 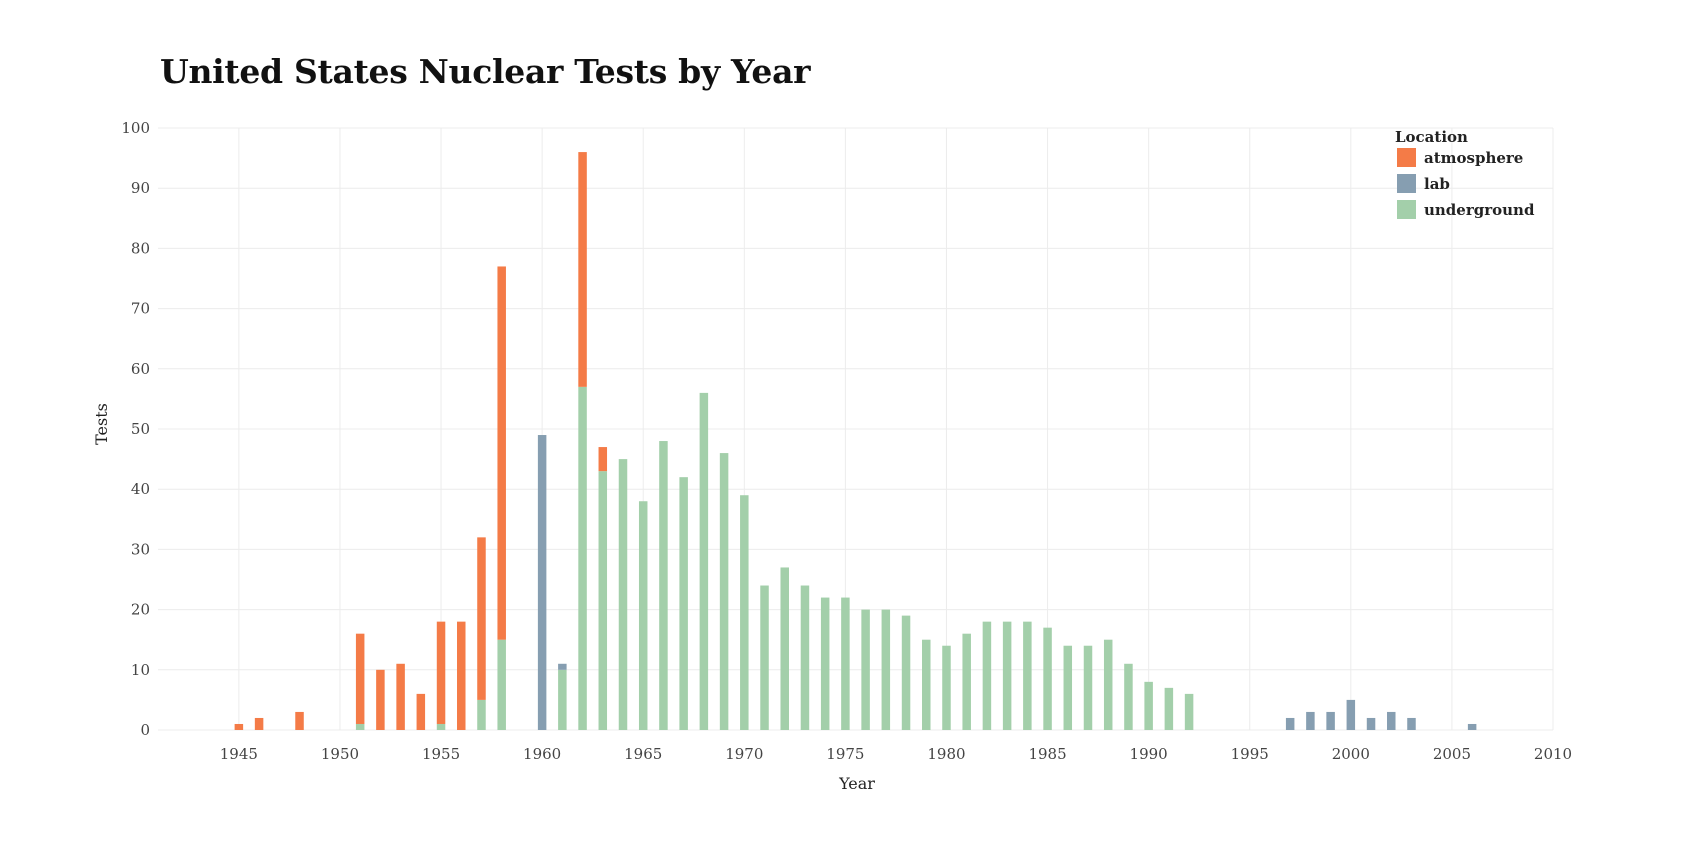 What do you see at coordinates (1169, 708) in the screenshot?
I see `bar-underground-1991` at bounding box center [1169, 708].